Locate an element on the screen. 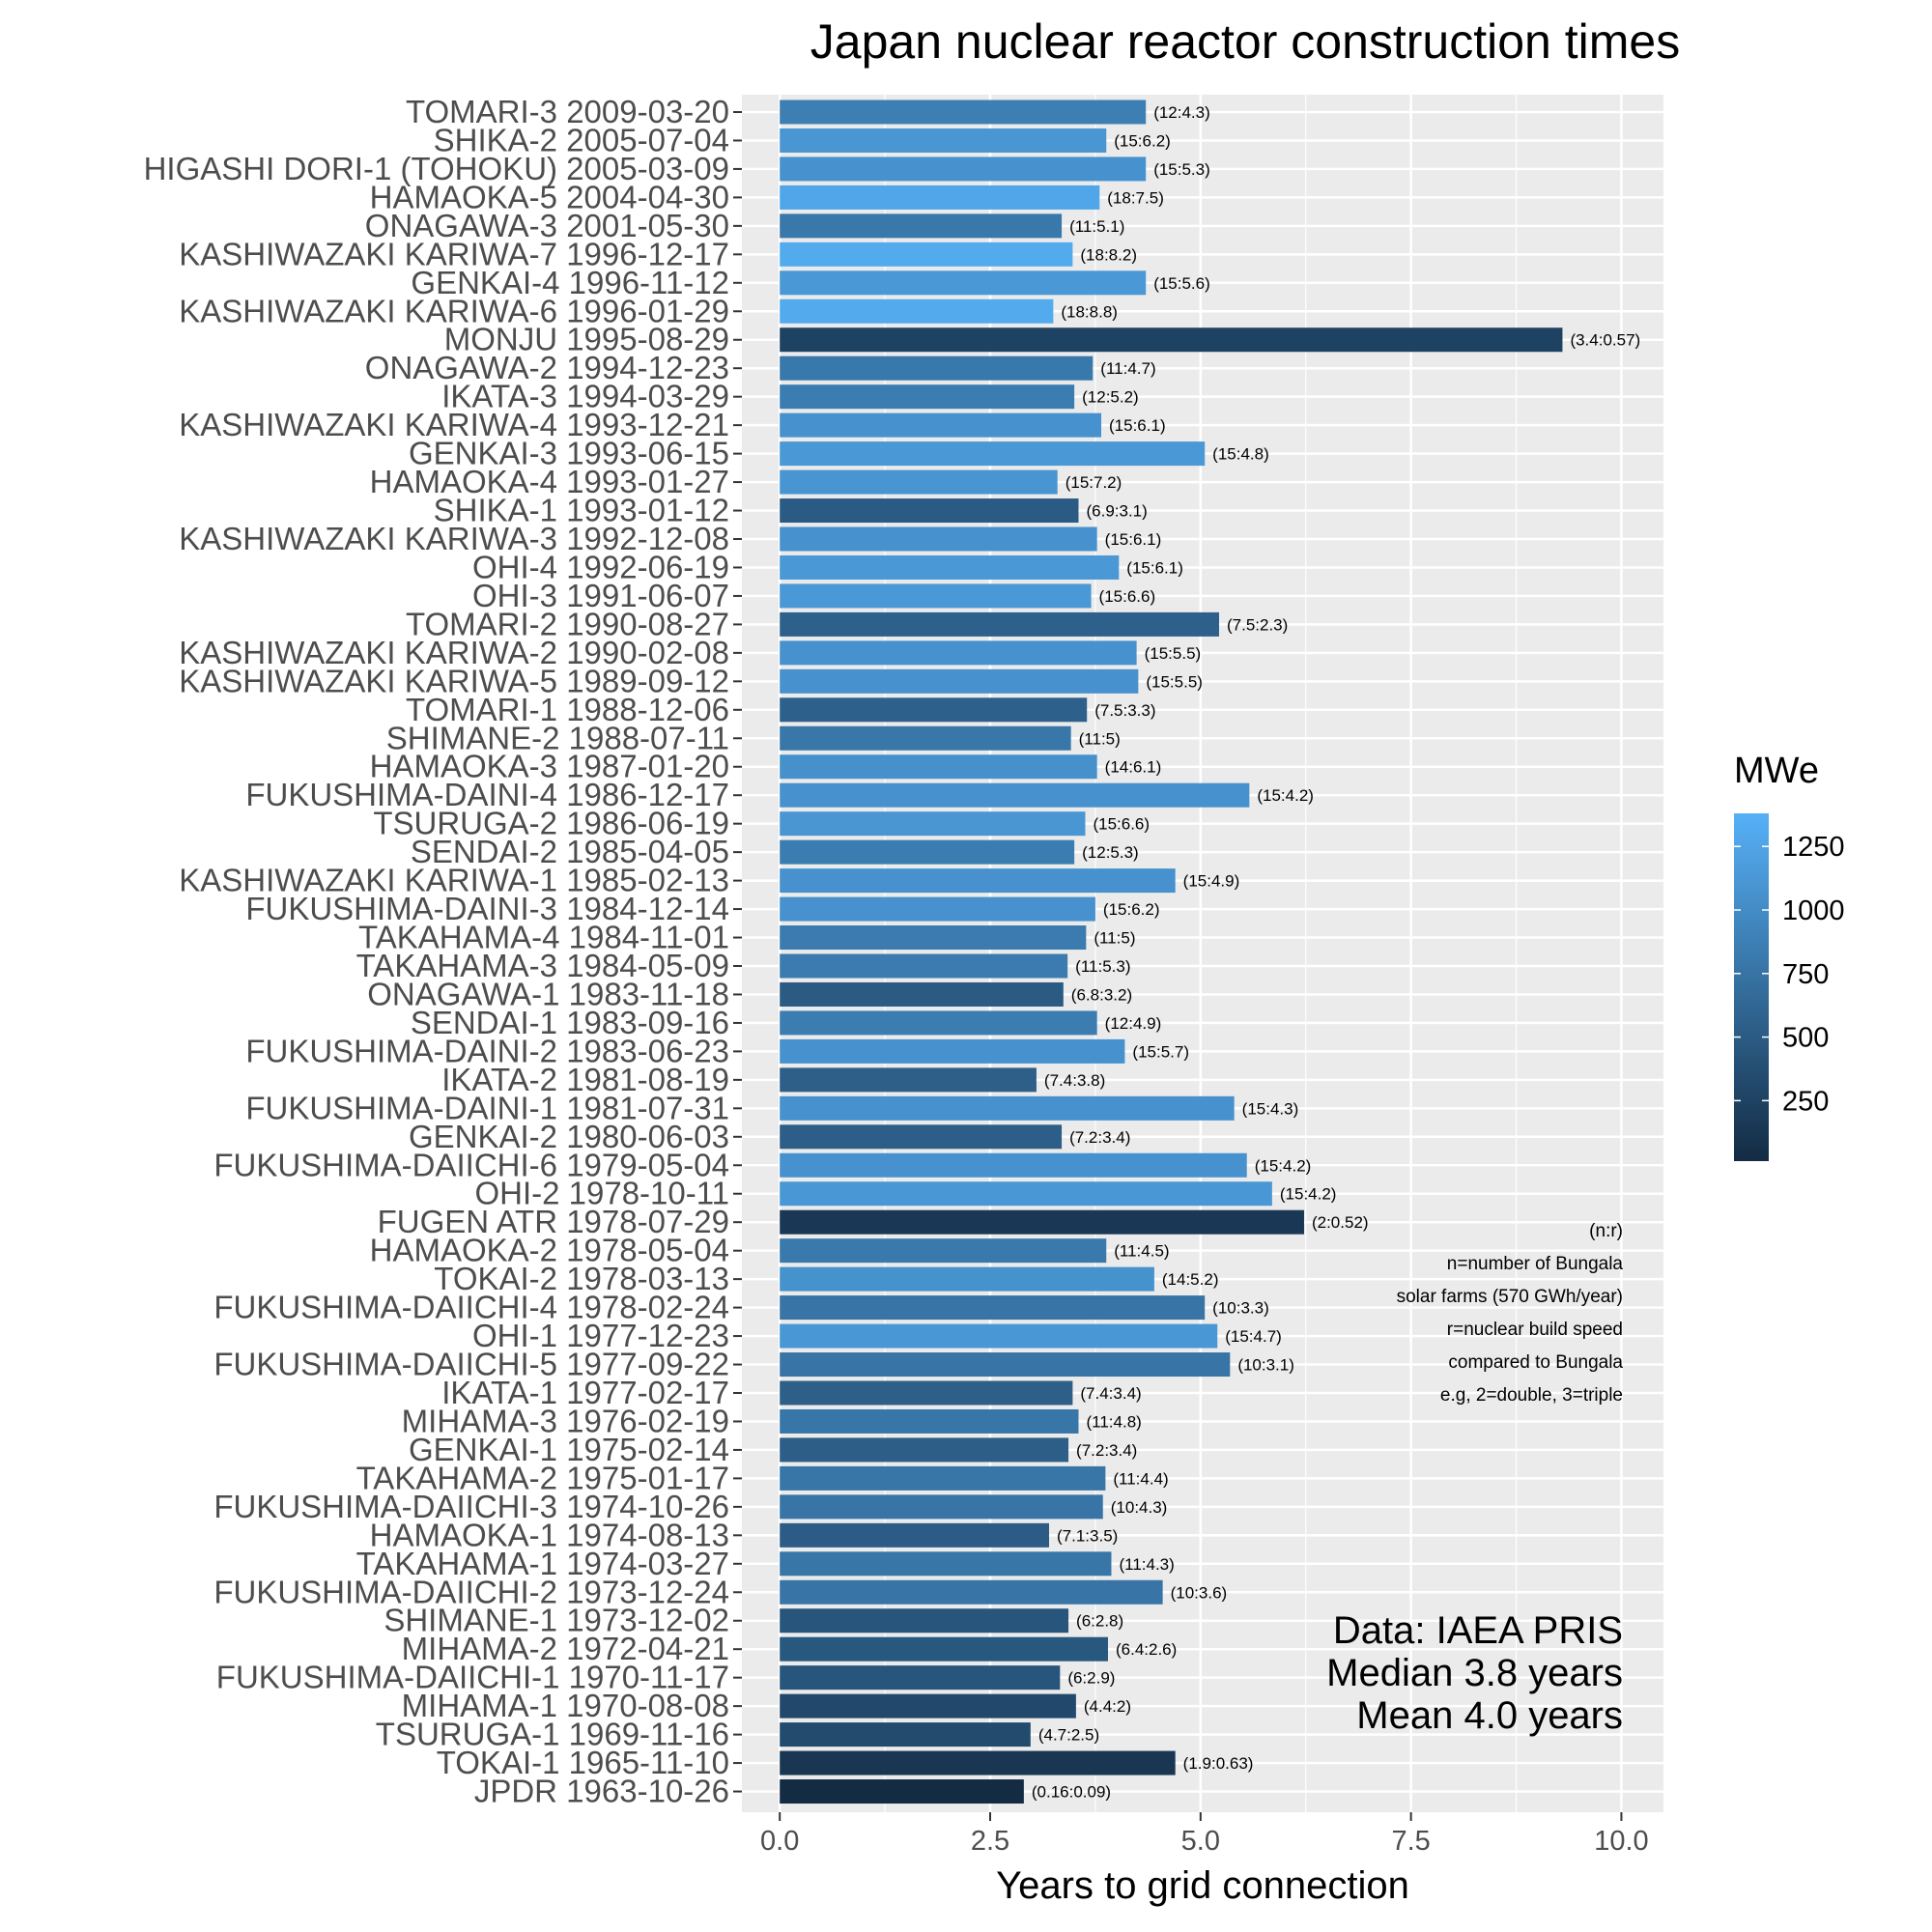 The image size is (1932, 1932). bar-data-label: (7.2:3.4) is located at coordinates (1099, 1137).